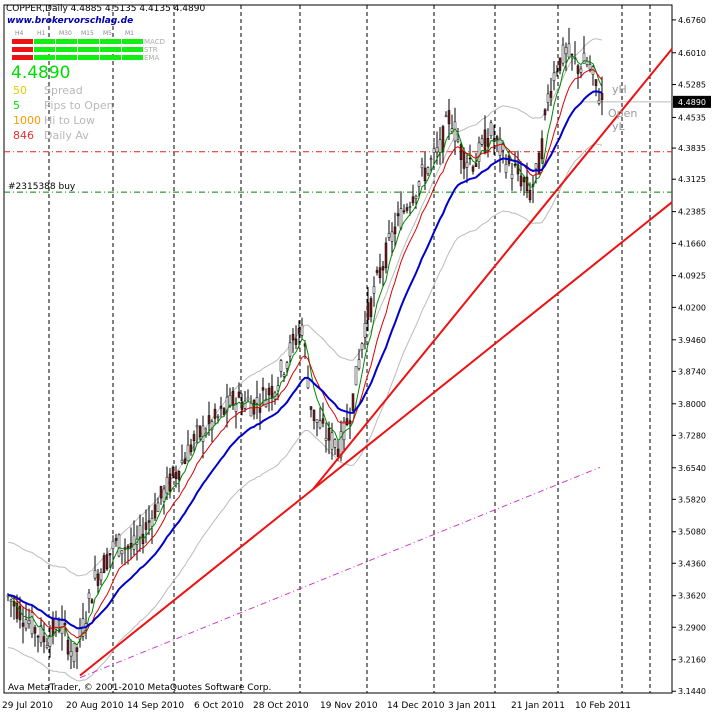  I want to click on price-tick-label: 4.3835, so click(692, 148).